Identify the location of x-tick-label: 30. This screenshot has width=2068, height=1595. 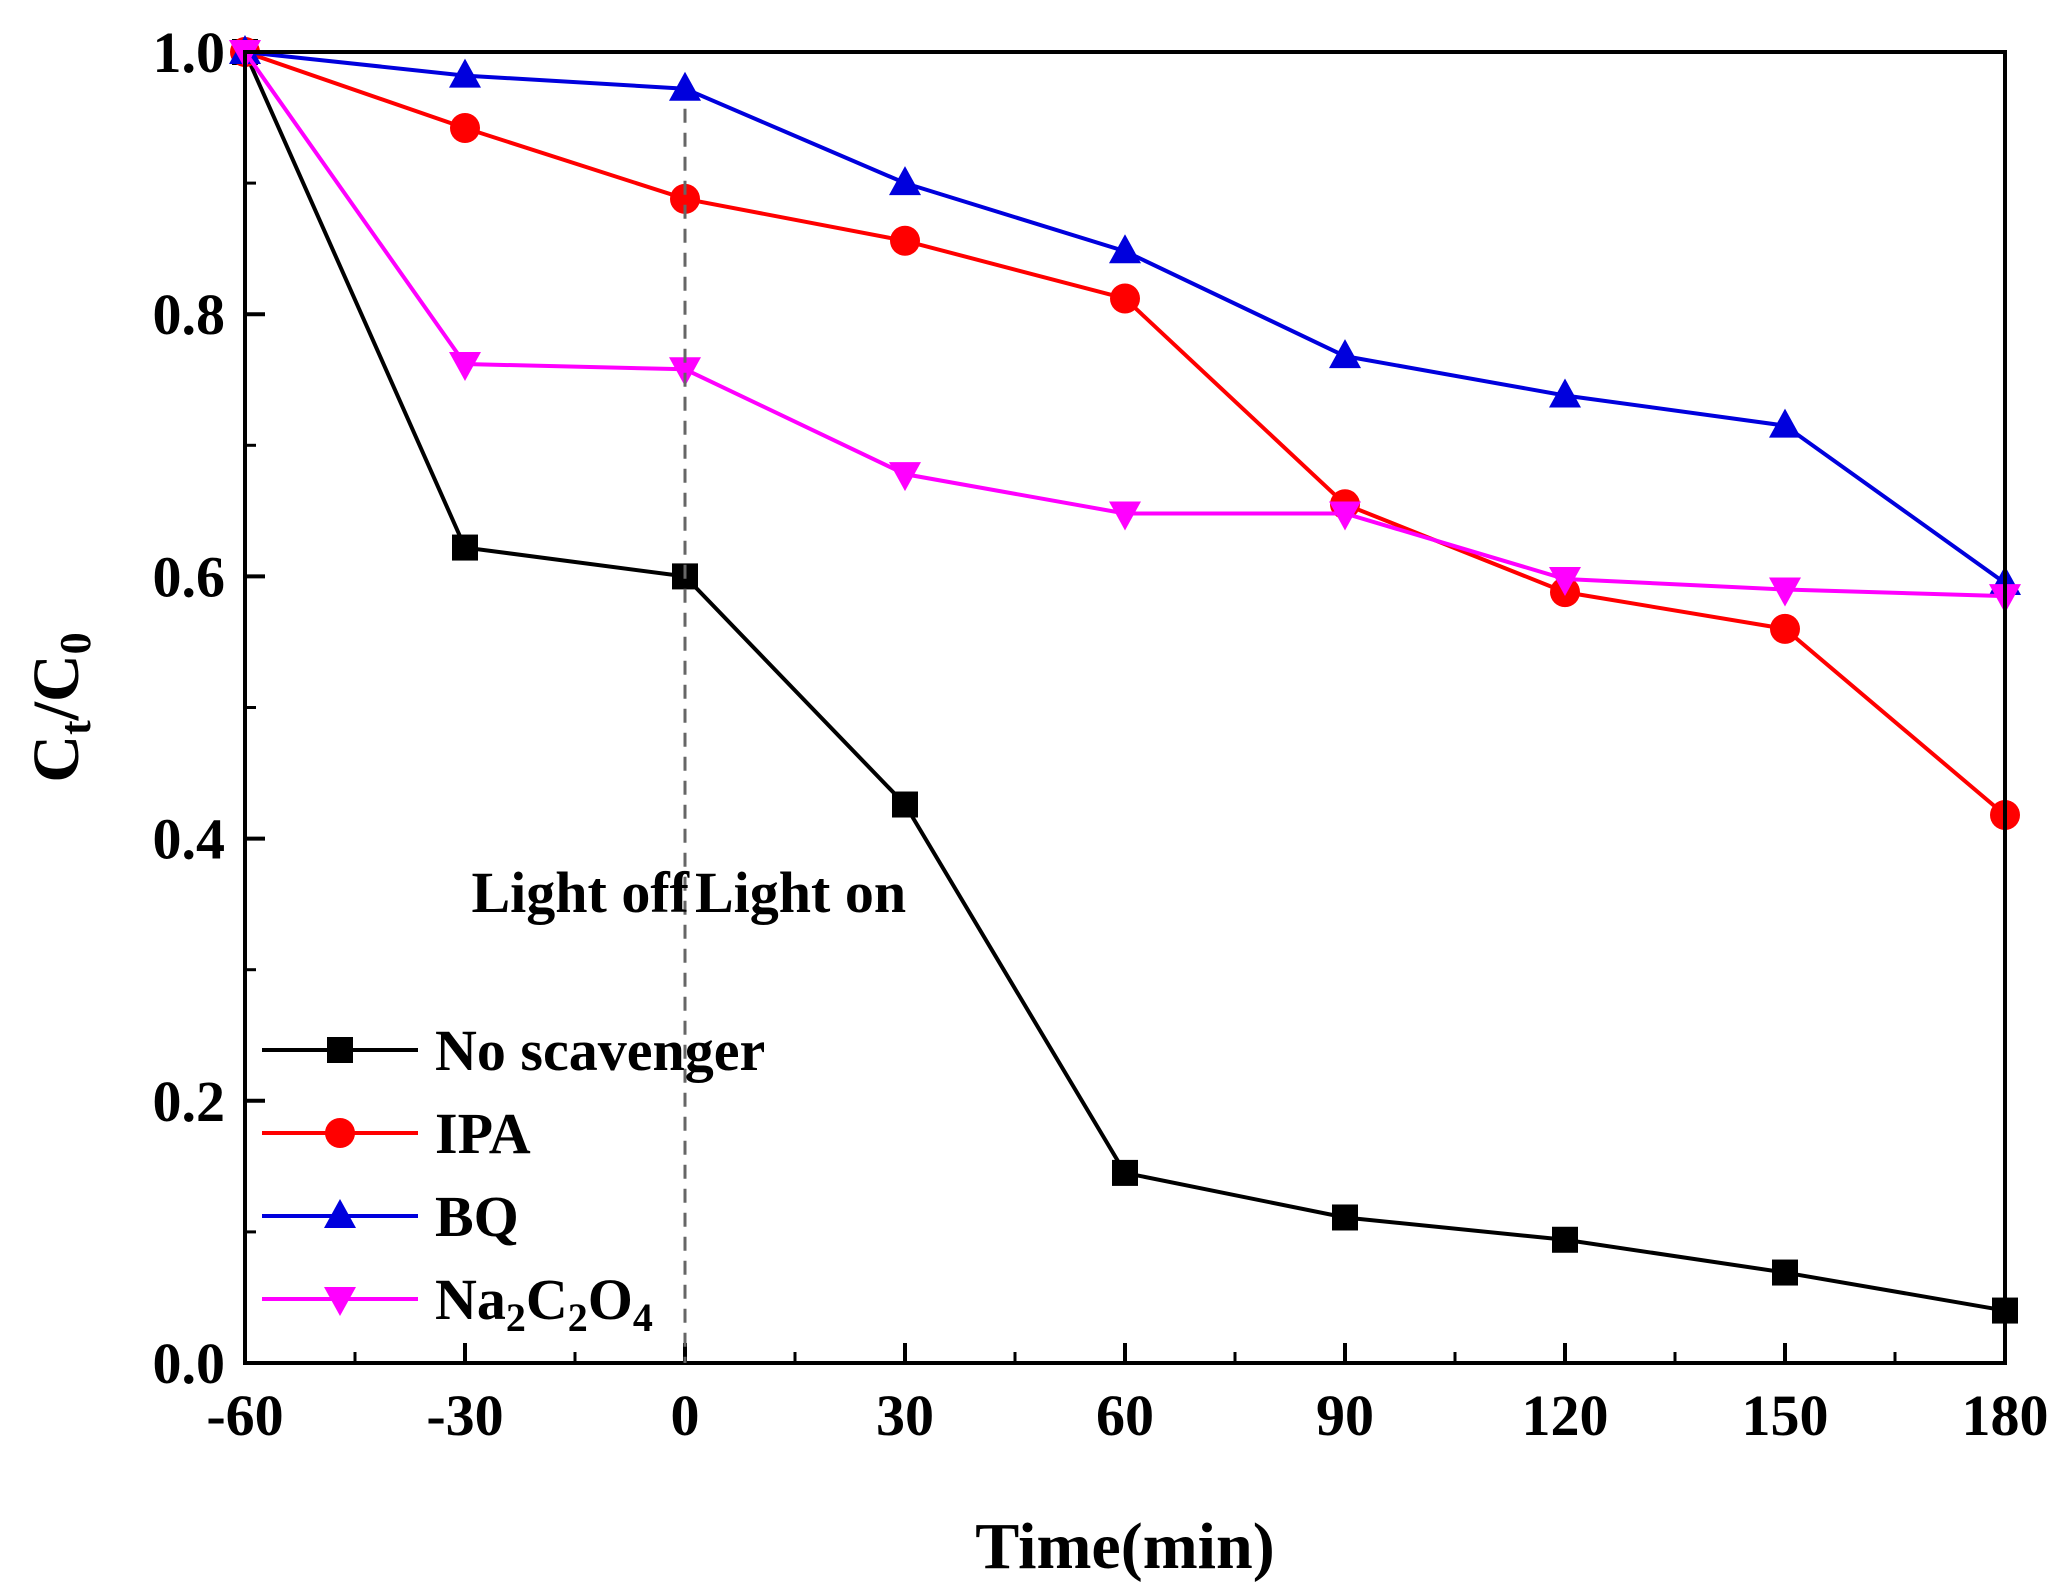
(905, 1415).